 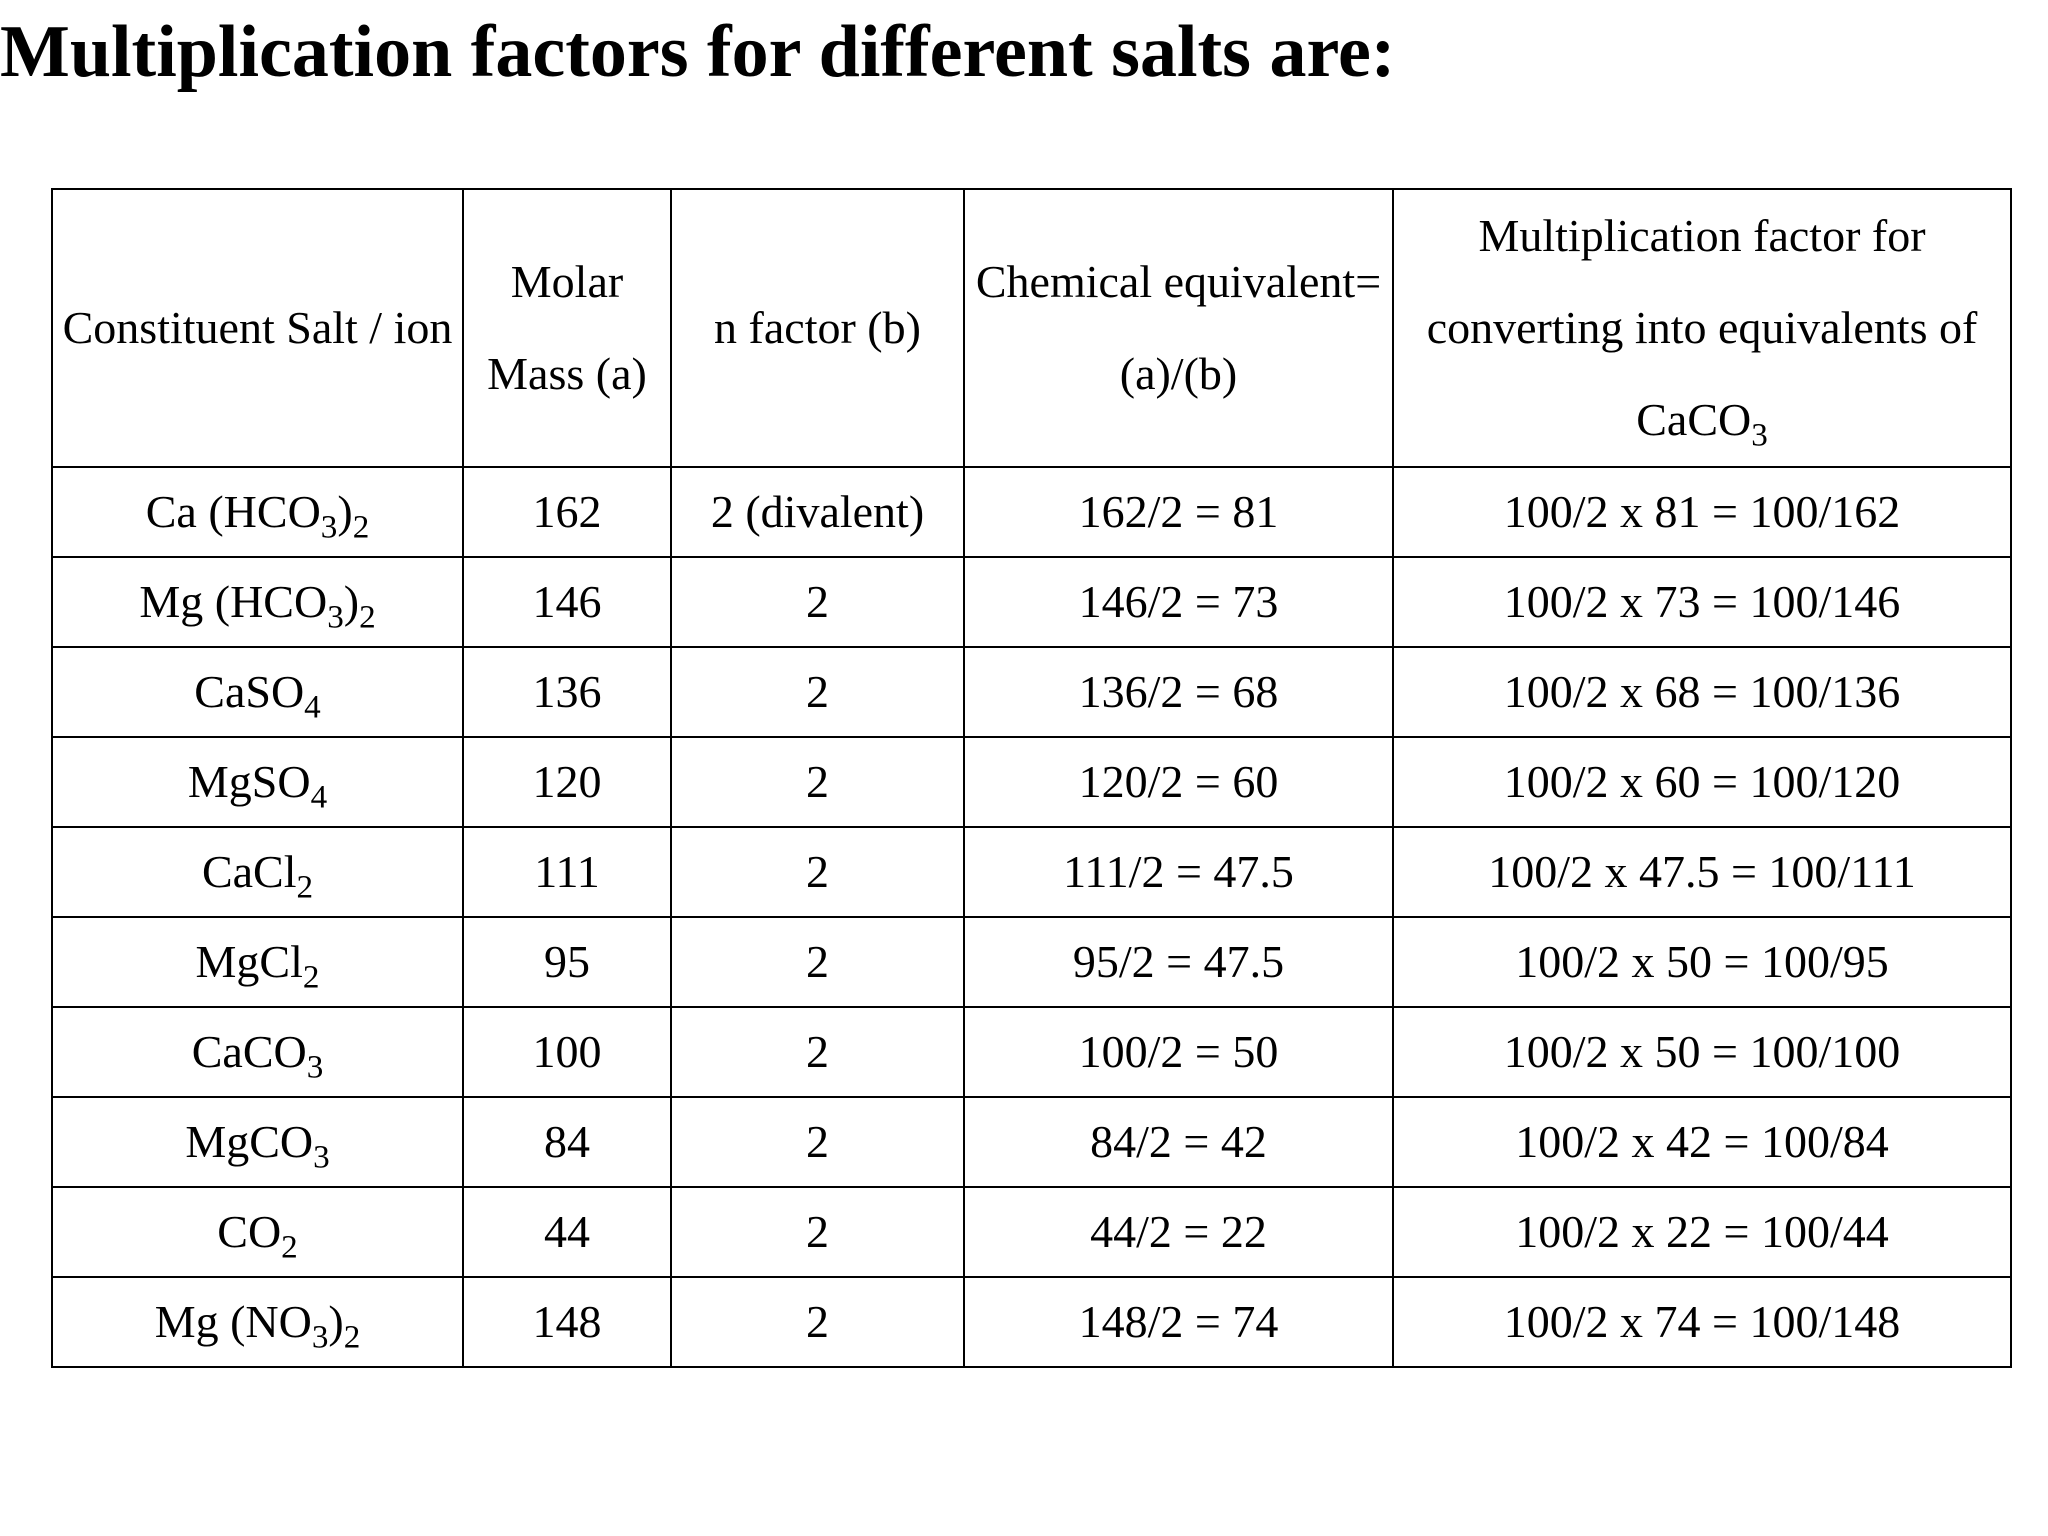 I want to click on value-cell: 136, so click(x=567, y=692).